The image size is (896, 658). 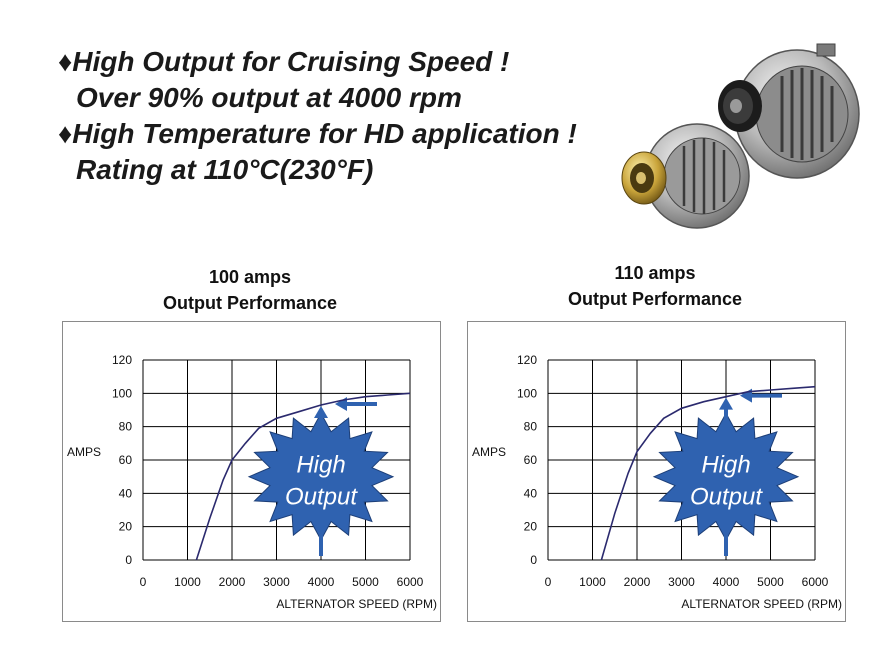 What do you see at coordinates (789, 111) in the screenshot?
I see `large-alternator` at bounding box center [789, 111].